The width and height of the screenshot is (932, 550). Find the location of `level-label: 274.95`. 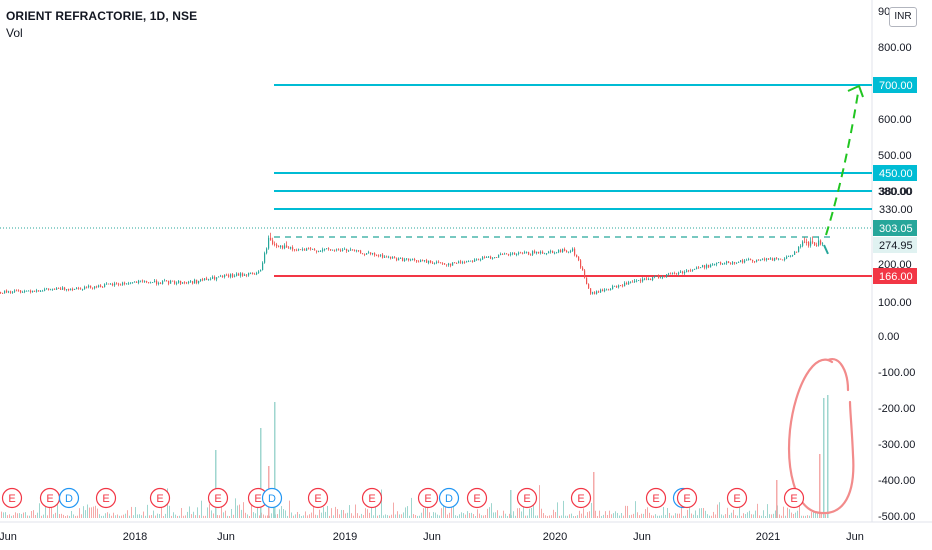

level-label: 274.95 is located at coordinates (896, 246).